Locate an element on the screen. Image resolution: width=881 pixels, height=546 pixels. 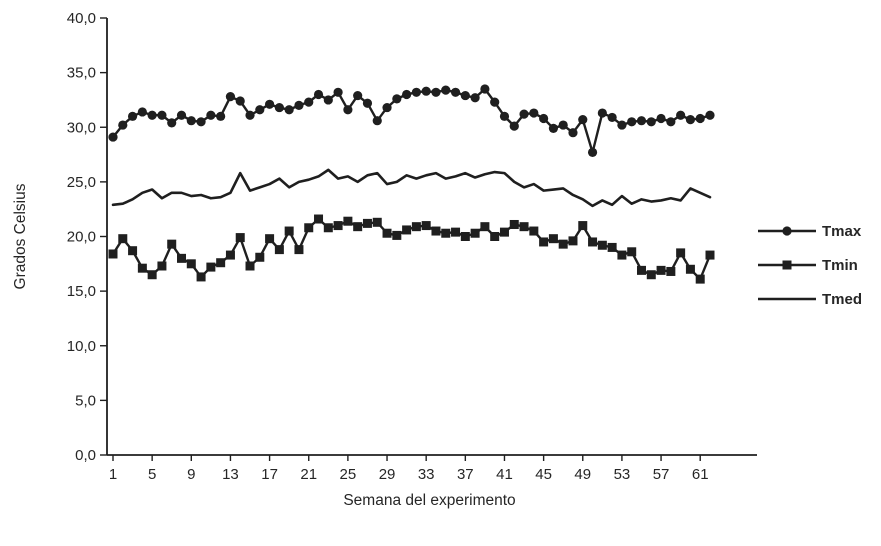
x-tick-label: 61 is located at coordinates (700, 474).